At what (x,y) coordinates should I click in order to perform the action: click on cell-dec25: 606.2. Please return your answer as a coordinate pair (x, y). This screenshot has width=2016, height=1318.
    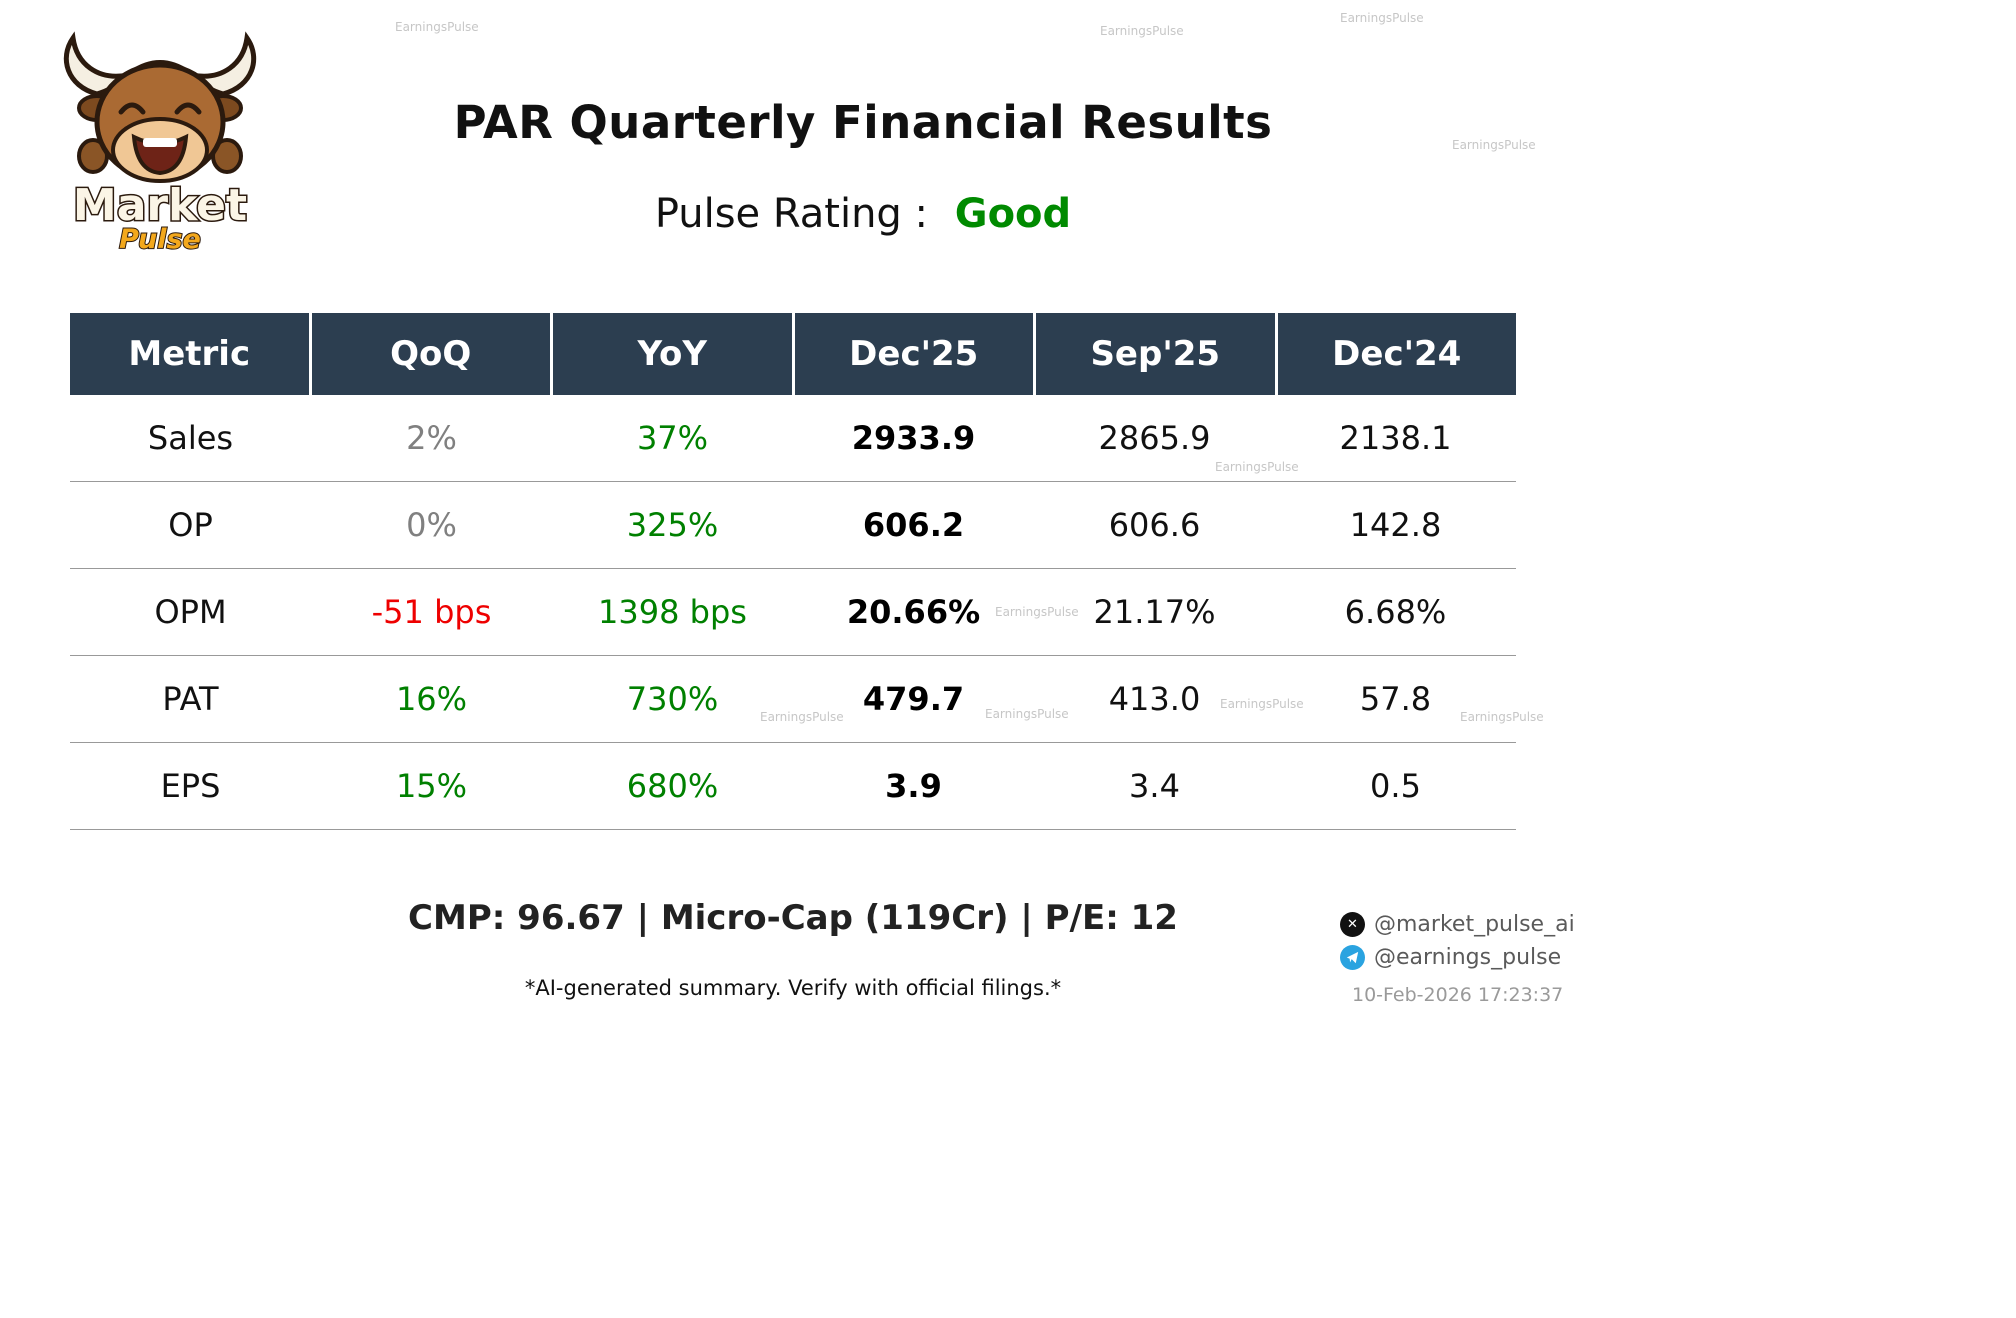
    Looking at the image, I should click on (913, 525).